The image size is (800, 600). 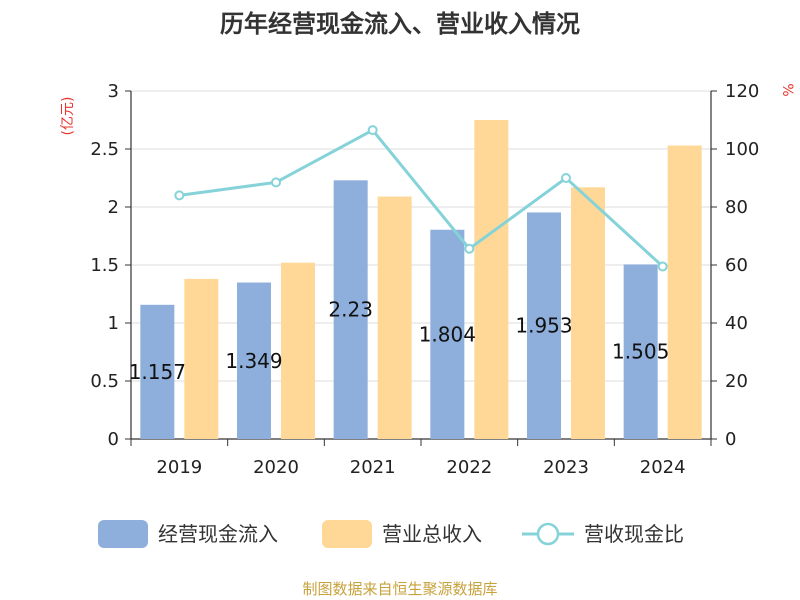 What do you see at coordinates (123, 534) in the screenshot?
I see `legend-swatch-cash-inflow` at bounding box center [123, 534].